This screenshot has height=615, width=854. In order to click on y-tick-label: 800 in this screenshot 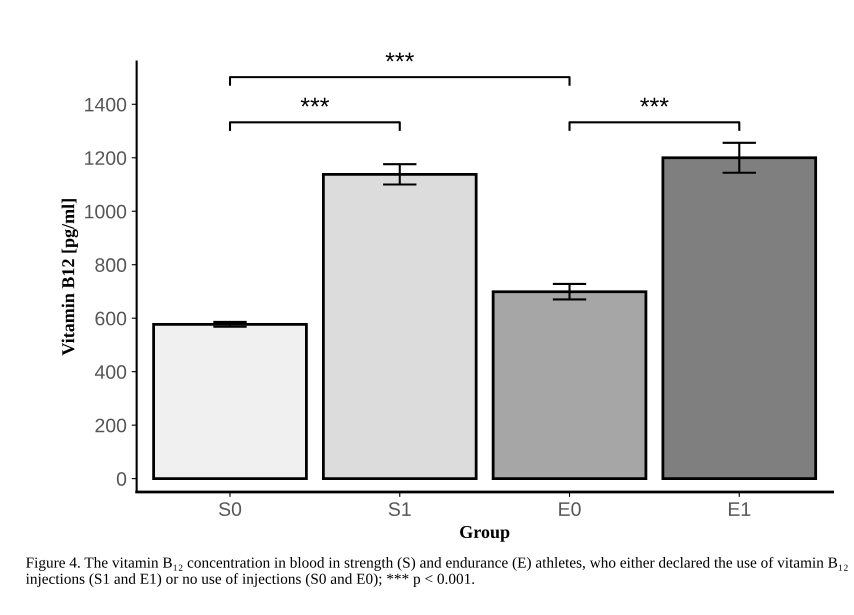, I will do `click(110, 265)`.